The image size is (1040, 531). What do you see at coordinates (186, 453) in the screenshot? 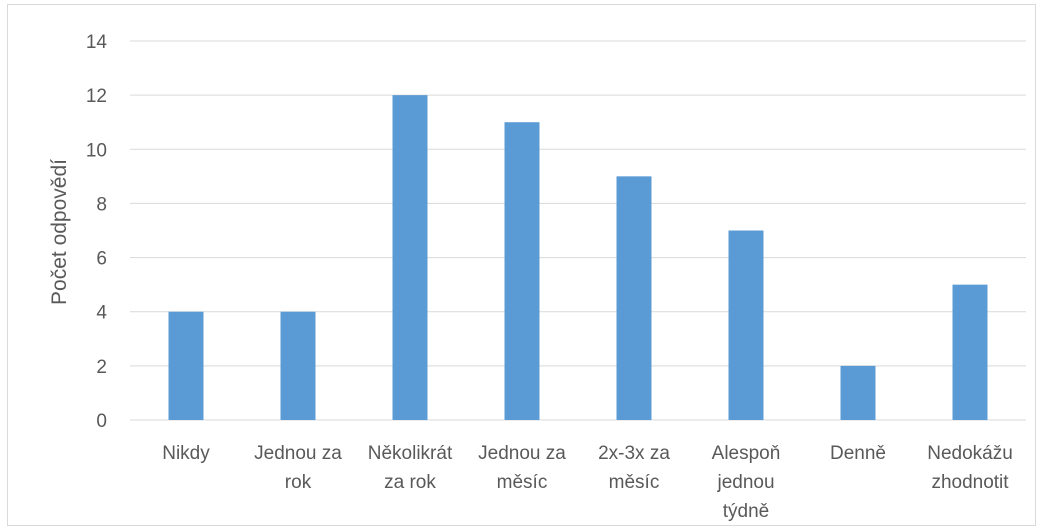
I see `x-tick-label: Nikdy` at bounding box center [186, 453].